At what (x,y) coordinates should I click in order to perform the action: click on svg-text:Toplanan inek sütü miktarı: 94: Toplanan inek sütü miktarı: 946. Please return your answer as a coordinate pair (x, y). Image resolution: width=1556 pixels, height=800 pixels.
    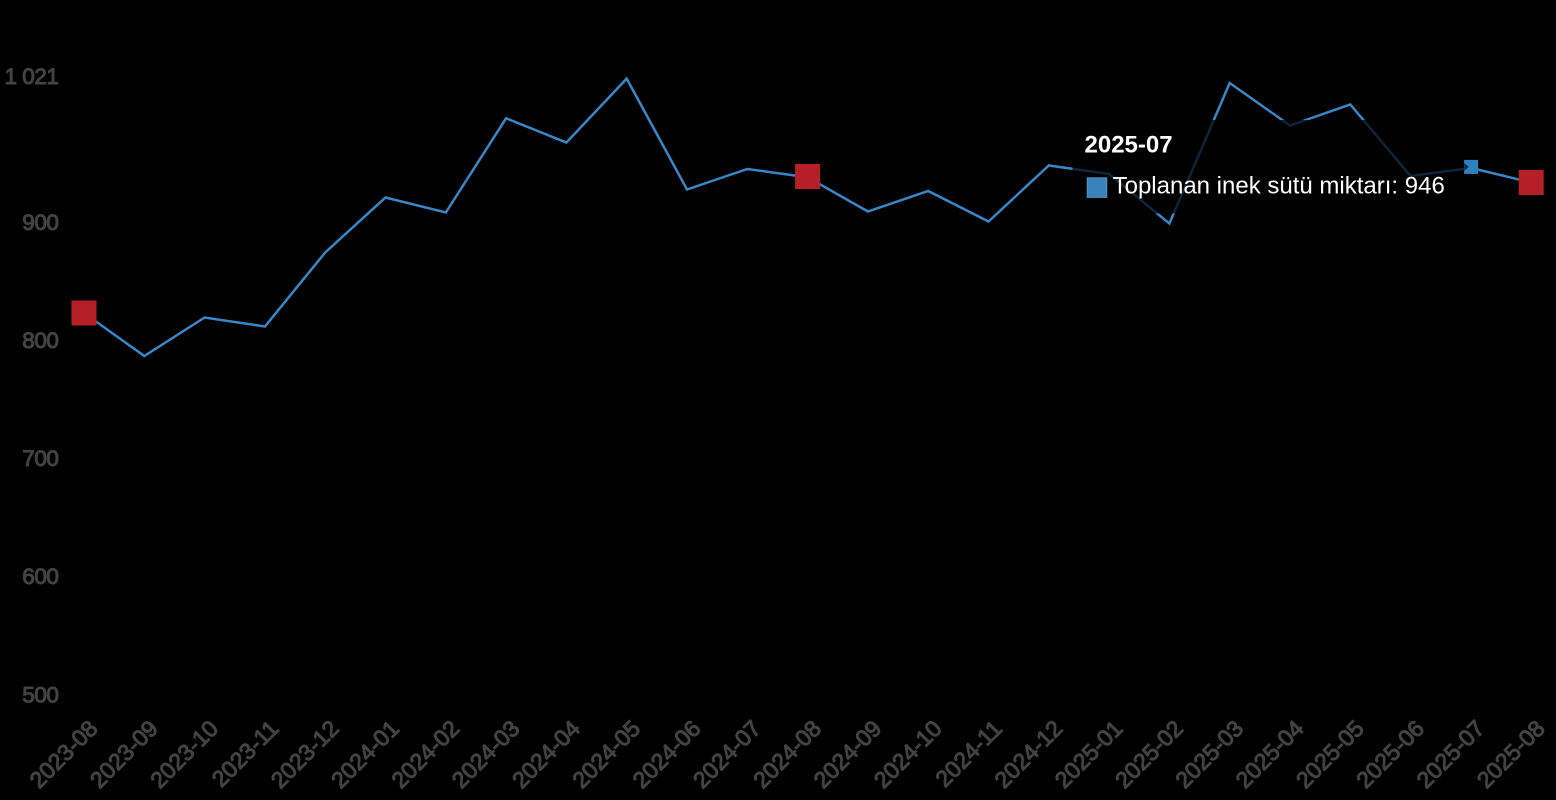
    Looking at the image, I should click on (1279, 186).